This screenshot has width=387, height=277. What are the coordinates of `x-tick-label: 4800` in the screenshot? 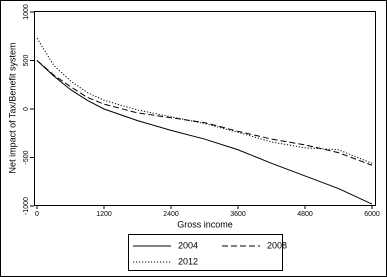 It's located at (305, 214).